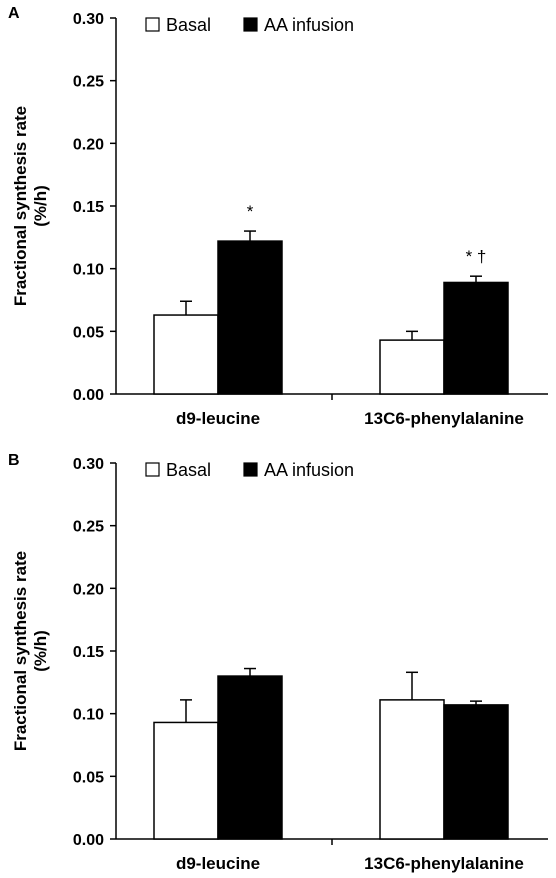  Describe the element at coordinates (14, 13) in the screenshot. I see `panel-letter: A` at that location.